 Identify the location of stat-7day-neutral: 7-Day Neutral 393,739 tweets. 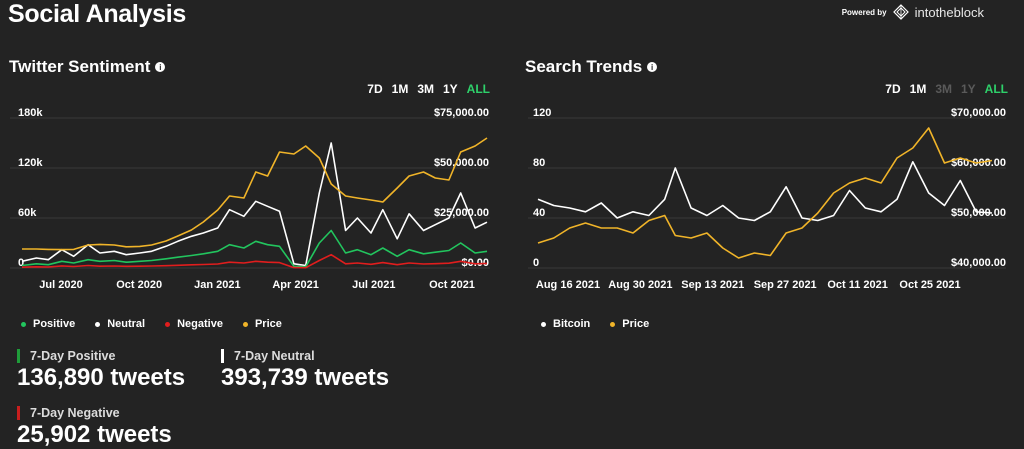
(305, 370).